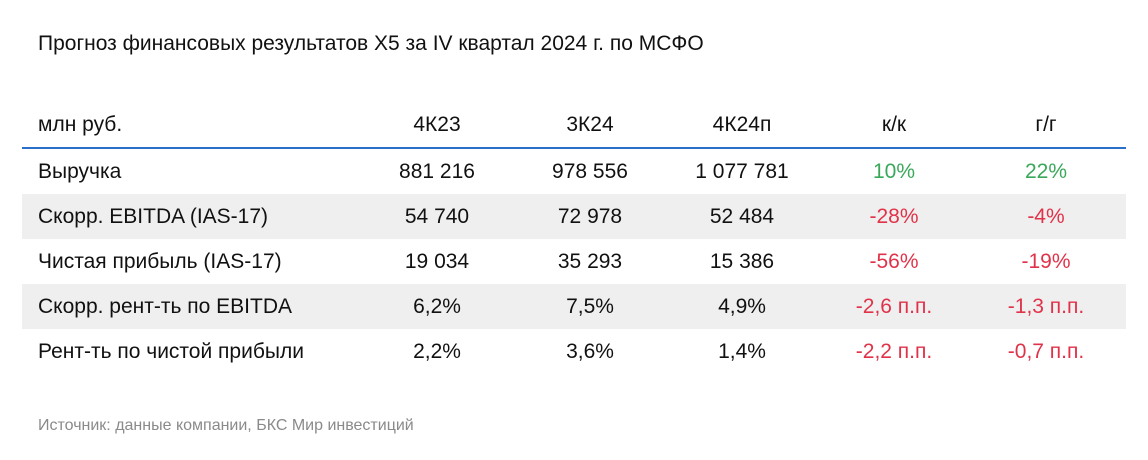 This screenshot has width=1148, height=460. I want to click on header-units: млн руб., so click(80, 124).